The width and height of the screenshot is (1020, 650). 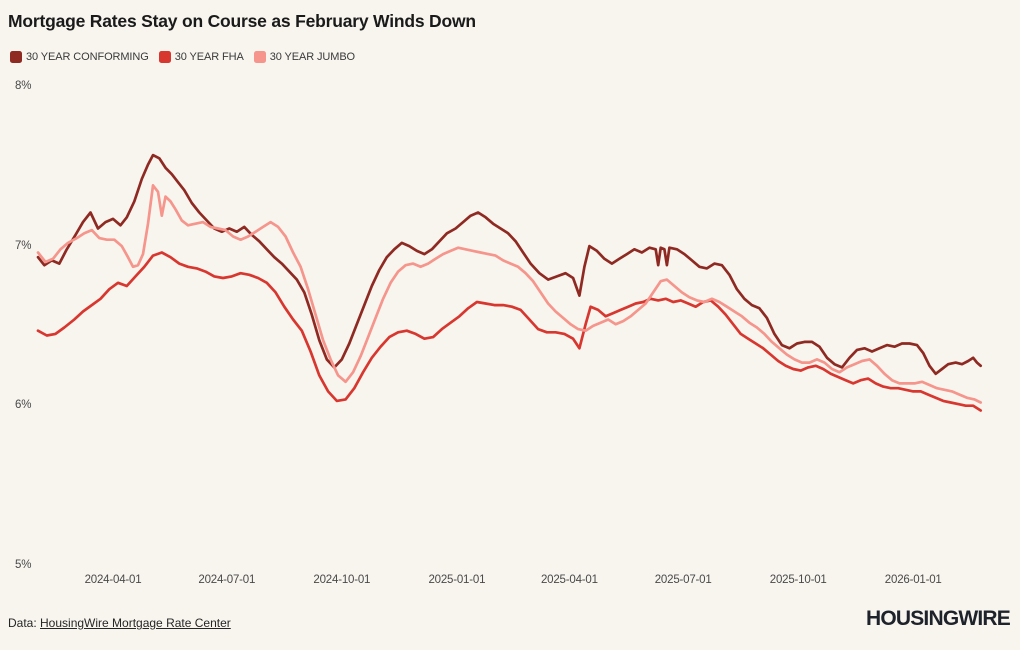 I want to click on legend-label-30-year-conforming: 30 YEAR CONFORMING, so click(x=87, y=57).